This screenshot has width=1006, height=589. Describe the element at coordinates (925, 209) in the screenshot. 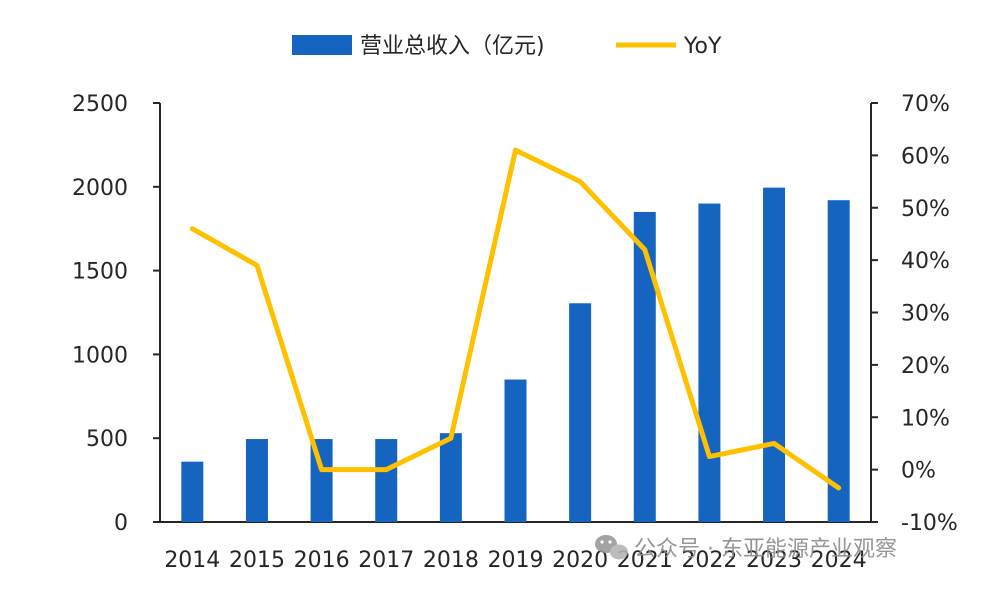

I see `right-tick-label: 50%` at that location.